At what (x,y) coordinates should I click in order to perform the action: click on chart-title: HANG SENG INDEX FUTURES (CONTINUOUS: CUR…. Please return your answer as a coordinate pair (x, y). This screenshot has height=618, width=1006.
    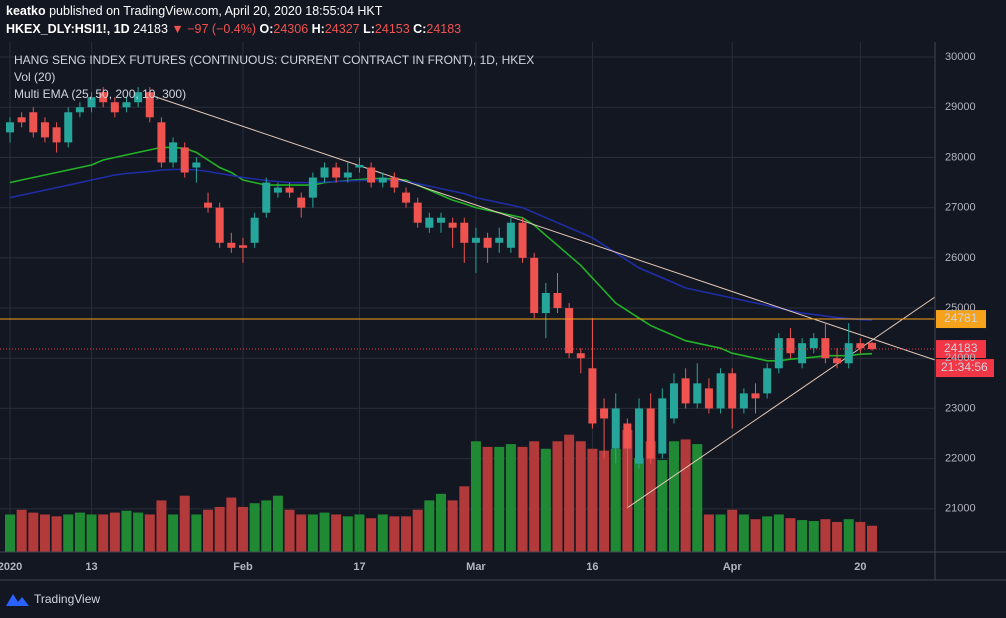
    Looking at the image, I should click on (274, 60).